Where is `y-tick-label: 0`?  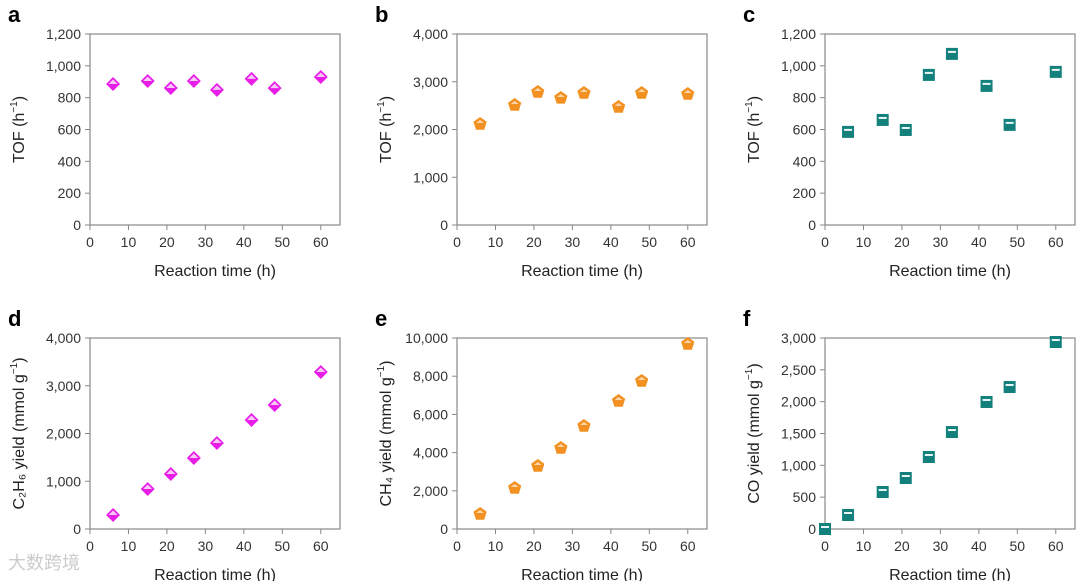
y-tick-label: 0 is located at coordinates (444, 225).